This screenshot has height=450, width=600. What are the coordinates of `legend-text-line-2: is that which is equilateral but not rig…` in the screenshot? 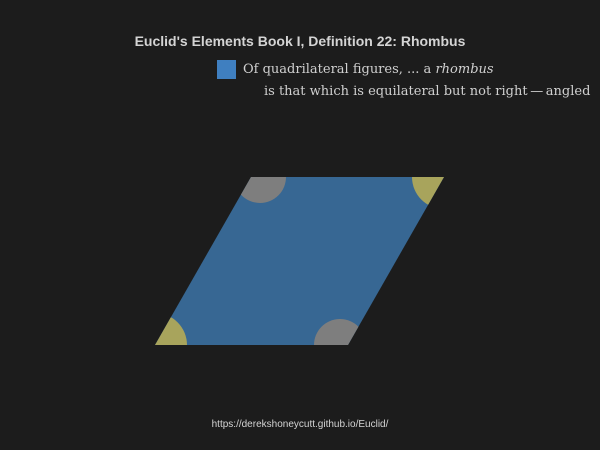 It's located at (427, 91).